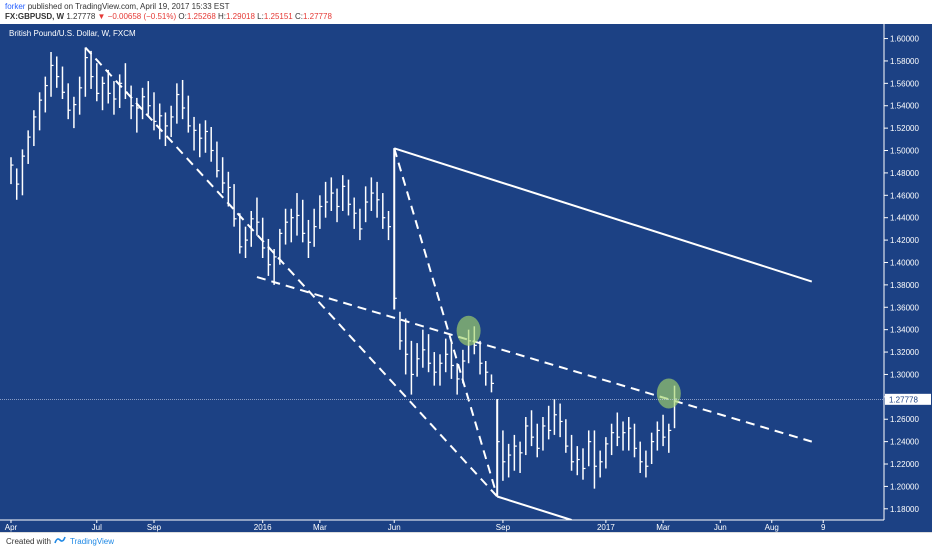  What do you see at coordinates (904, 419) in the screenshot?
I see `price-tick-label: 1.26000` at bounding box center [904, 419].